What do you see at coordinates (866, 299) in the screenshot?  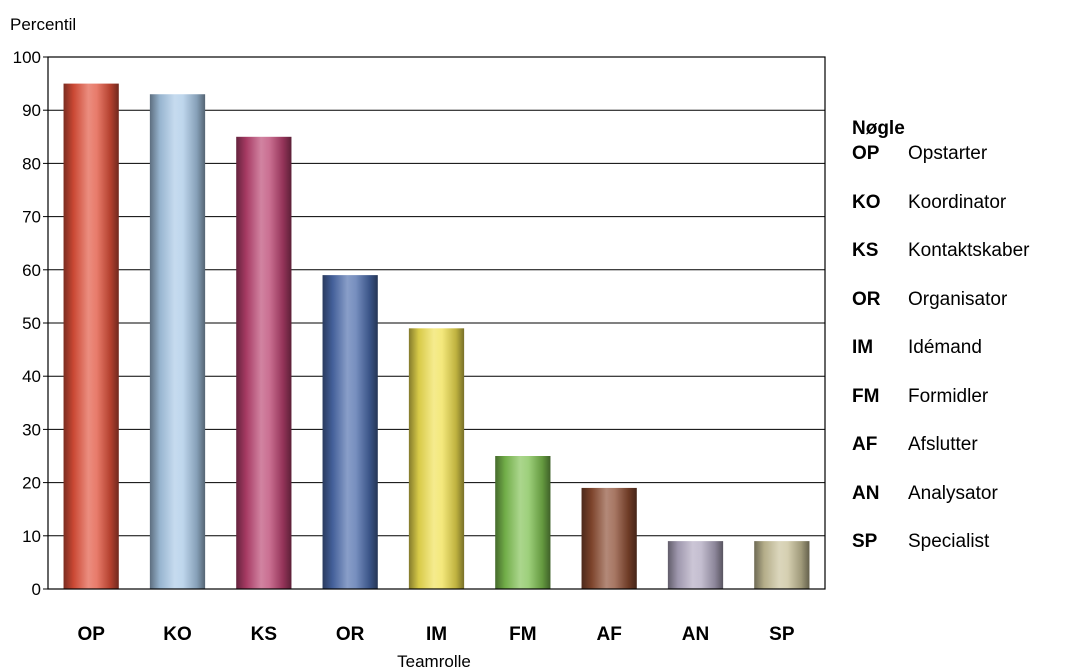 I see `legend-code: OR` at bounding box center [866, 299].